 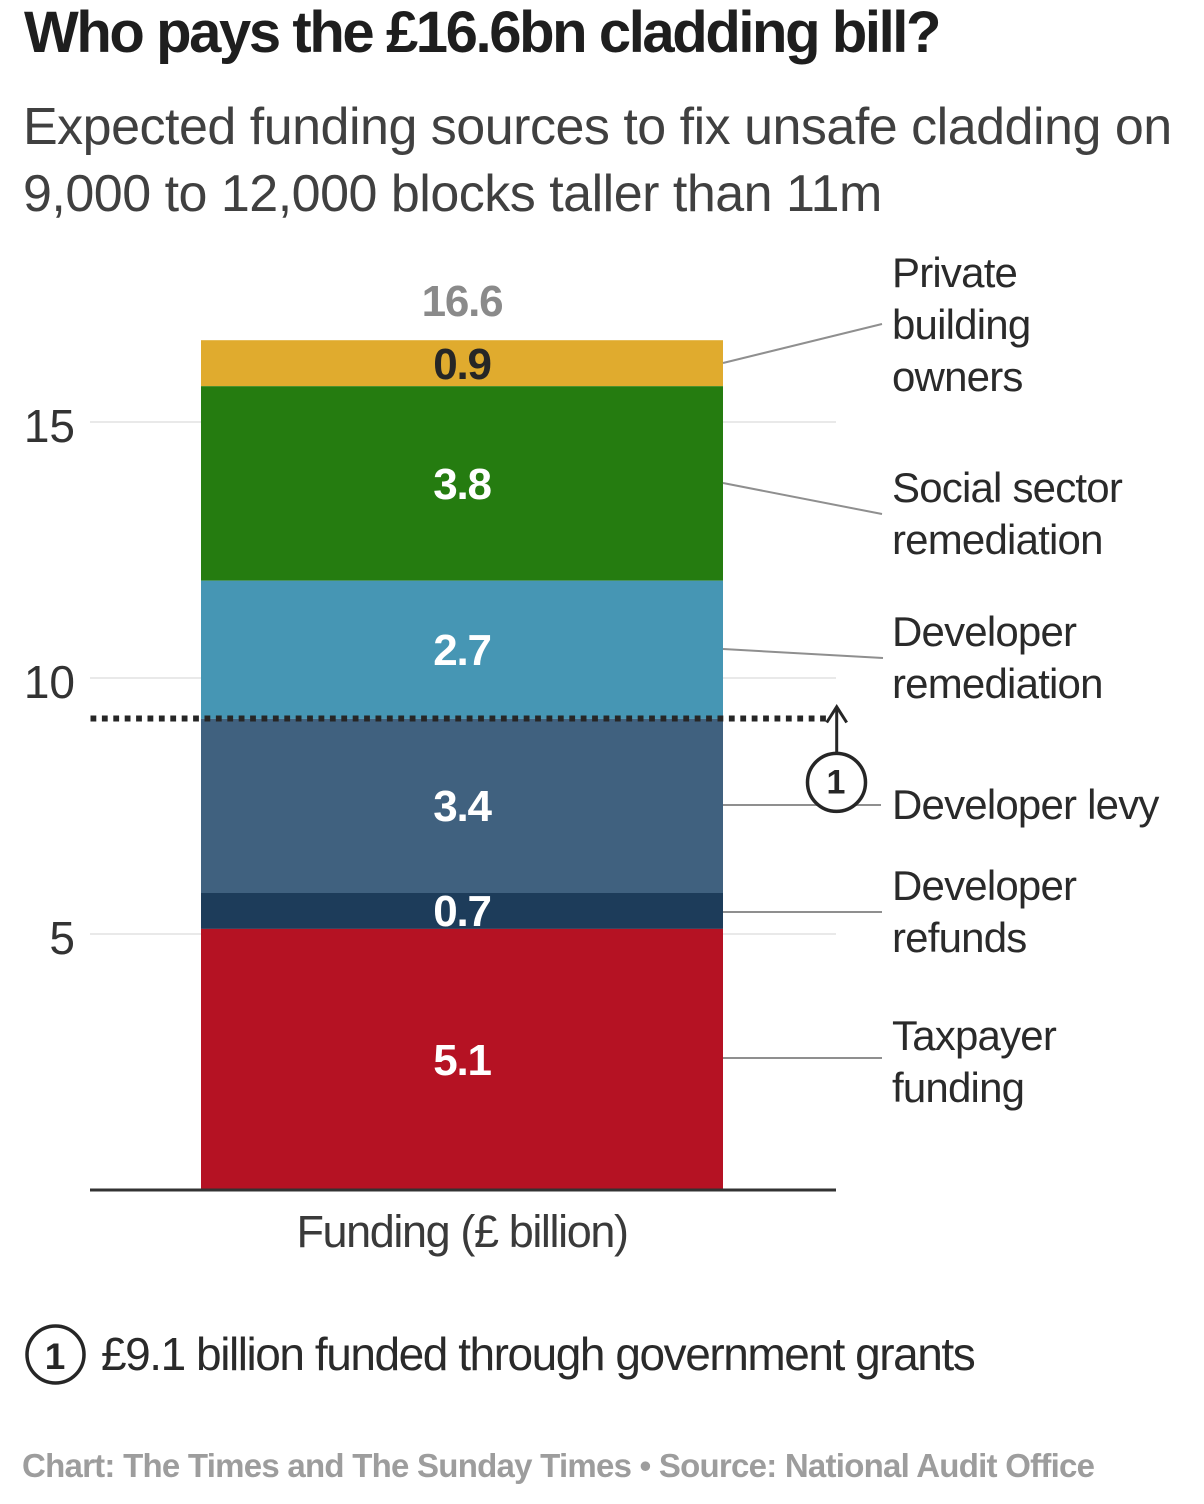 What do you see at coordinates (1025, 804) in the screenshot?
I see `svg-text: Developer levy` at bounding box center [1025, 804].